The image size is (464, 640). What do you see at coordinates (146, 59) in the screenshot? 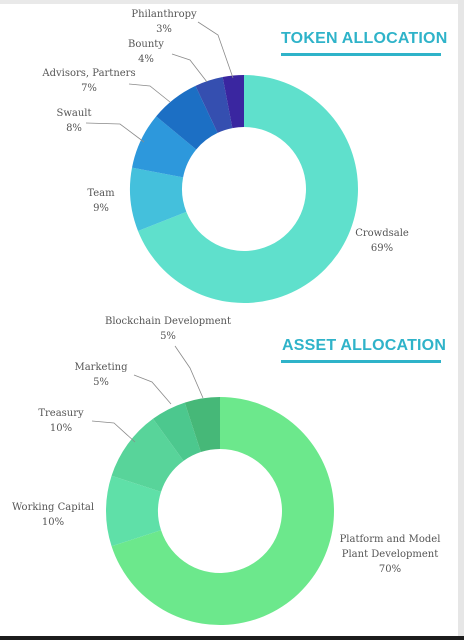
I see `donut-0-value-4: 4%` at bounding box center [146, 59].